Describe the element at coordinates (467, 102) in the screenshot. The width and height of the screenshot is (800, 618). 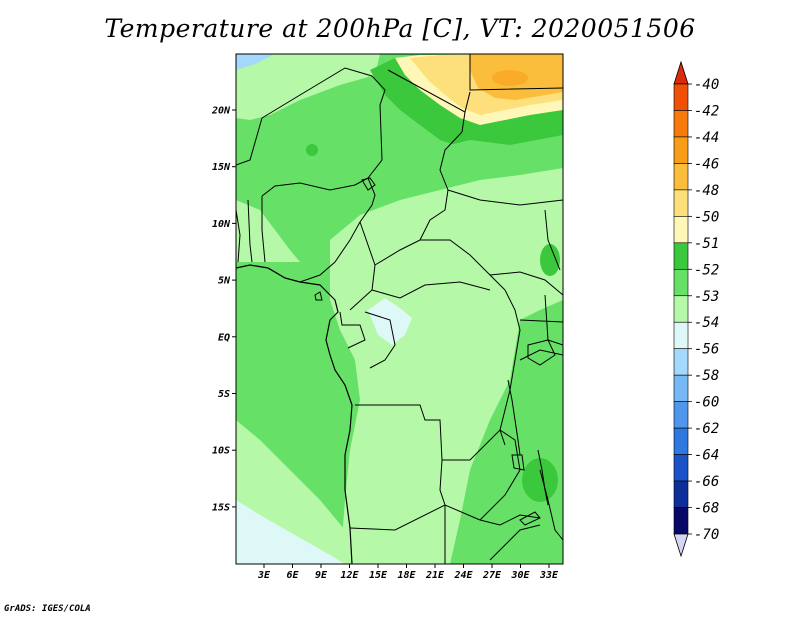
I see `boundary-libya-east` at that location.